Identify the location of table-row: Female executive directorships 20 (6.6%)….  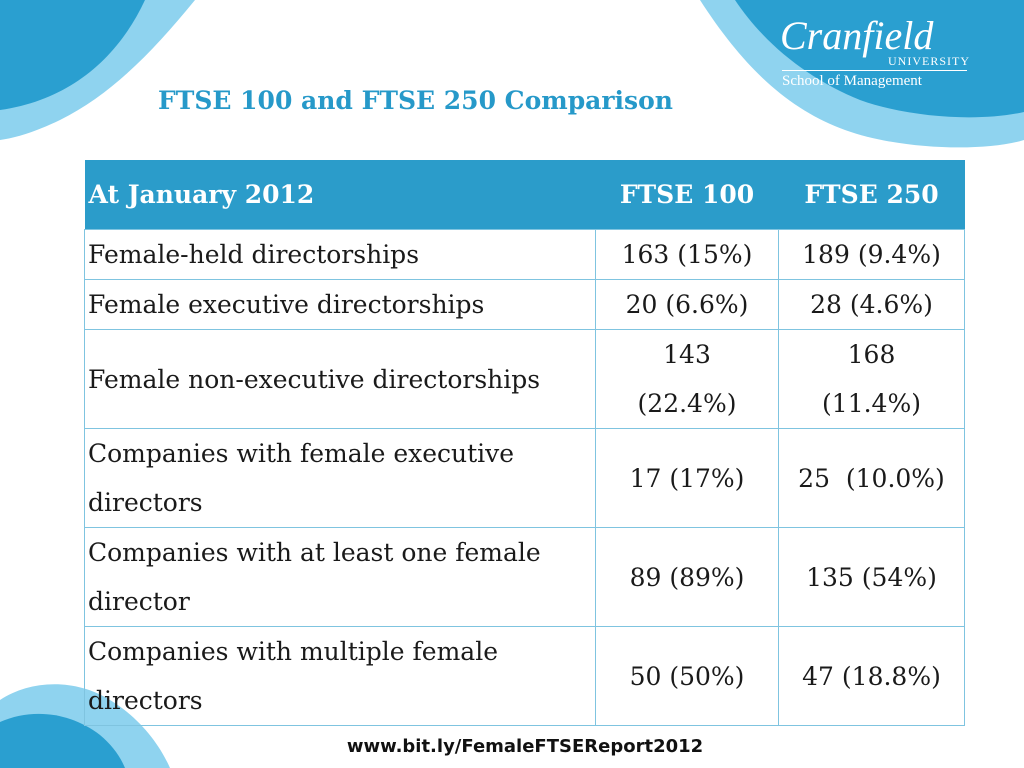
(524, 304).